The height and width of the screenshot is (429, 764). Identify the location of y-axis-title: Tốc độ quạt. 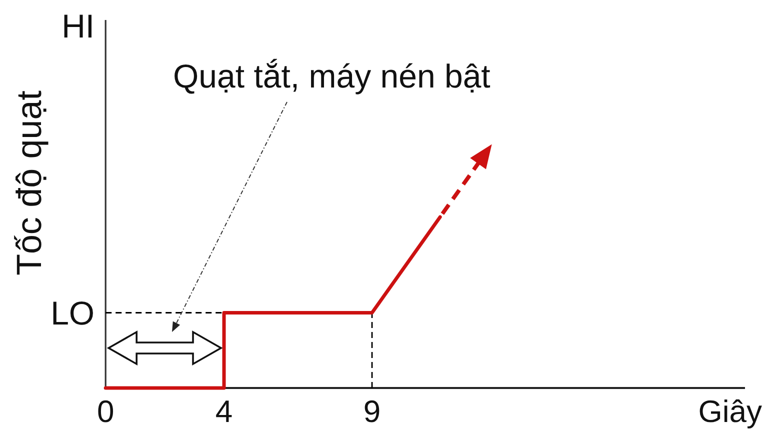
(29, 183).